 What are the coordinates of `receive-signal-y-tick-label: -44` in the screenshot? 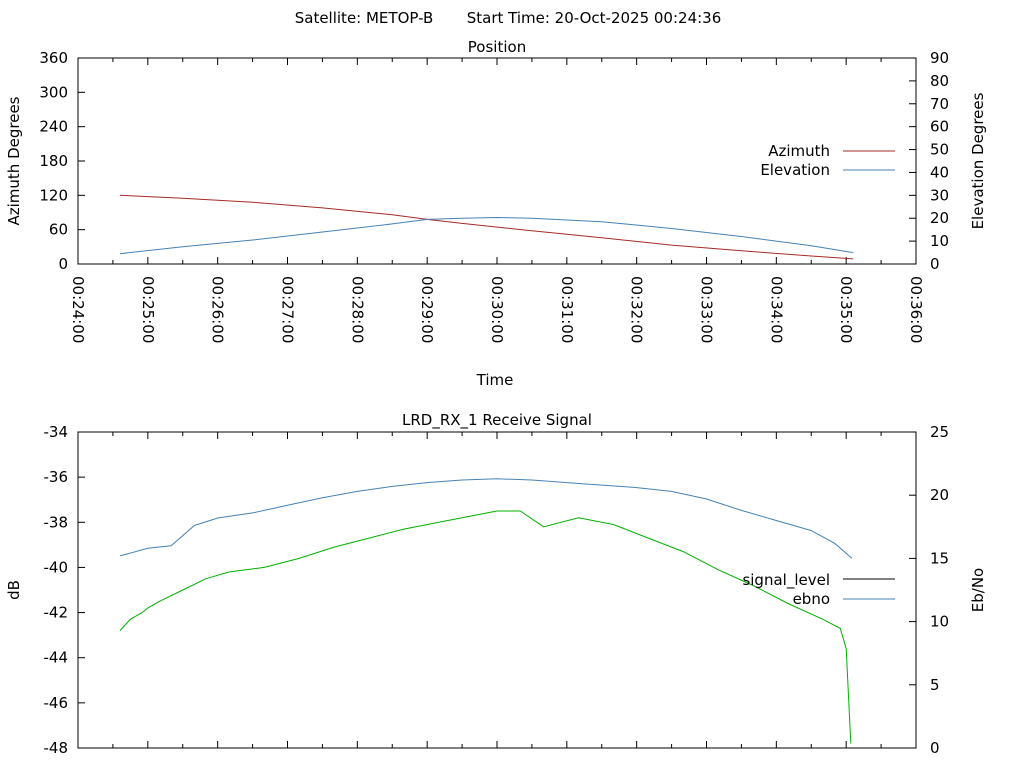 It's located at (56, 658).